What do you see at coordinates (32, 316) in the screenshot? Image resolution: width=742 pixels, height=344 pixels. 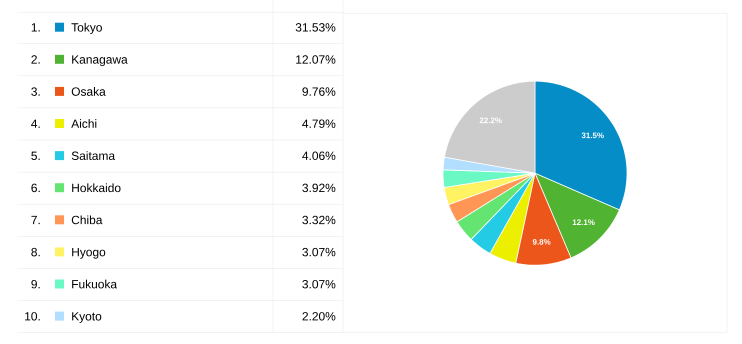 I see `text: 10.` at bounding box center [32, 316].